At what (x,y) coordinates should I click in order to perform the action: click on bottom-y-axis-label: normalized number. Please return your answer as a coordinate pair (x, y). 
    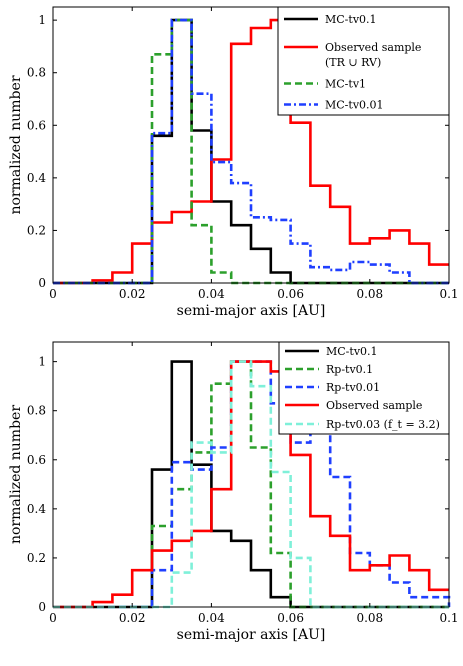
    Looking at the image, I should click on (16, 474).